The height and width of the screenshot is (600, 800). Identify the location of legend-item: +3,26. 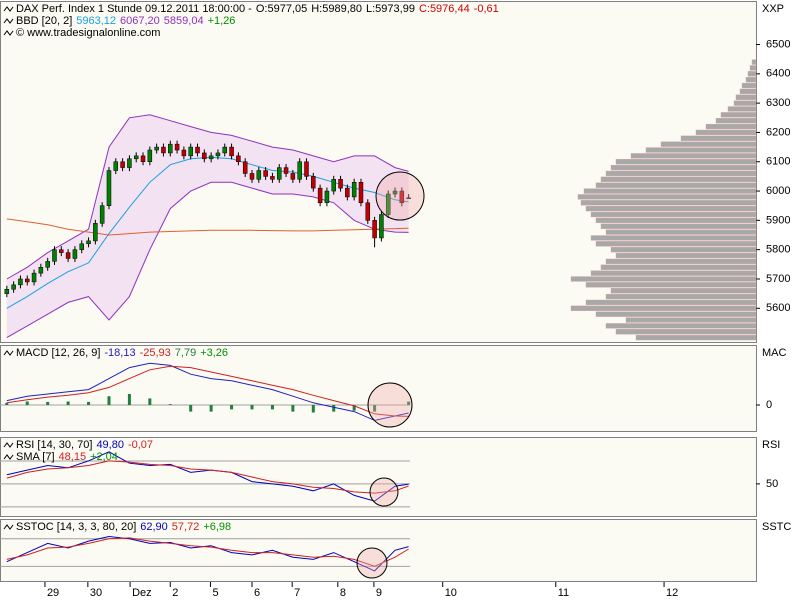
(214, 353).